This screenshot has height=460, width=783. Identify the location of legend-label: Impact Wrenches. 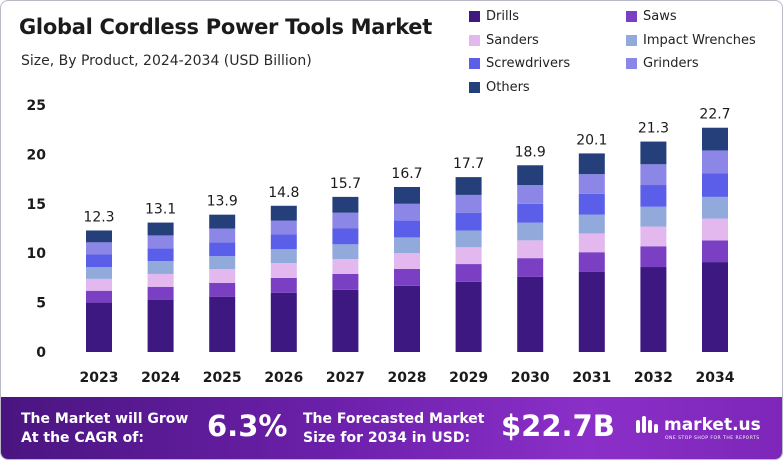
(699, 40).